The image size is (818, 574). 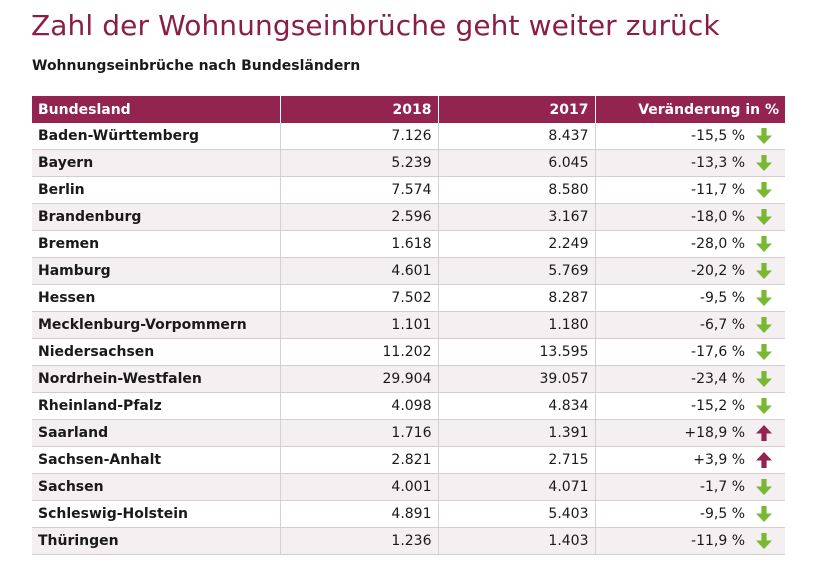 What do you see at coordinates (359, 487) in the screenshot?
I see `cell-2018: 4.001` at bounding box center [359, 487].